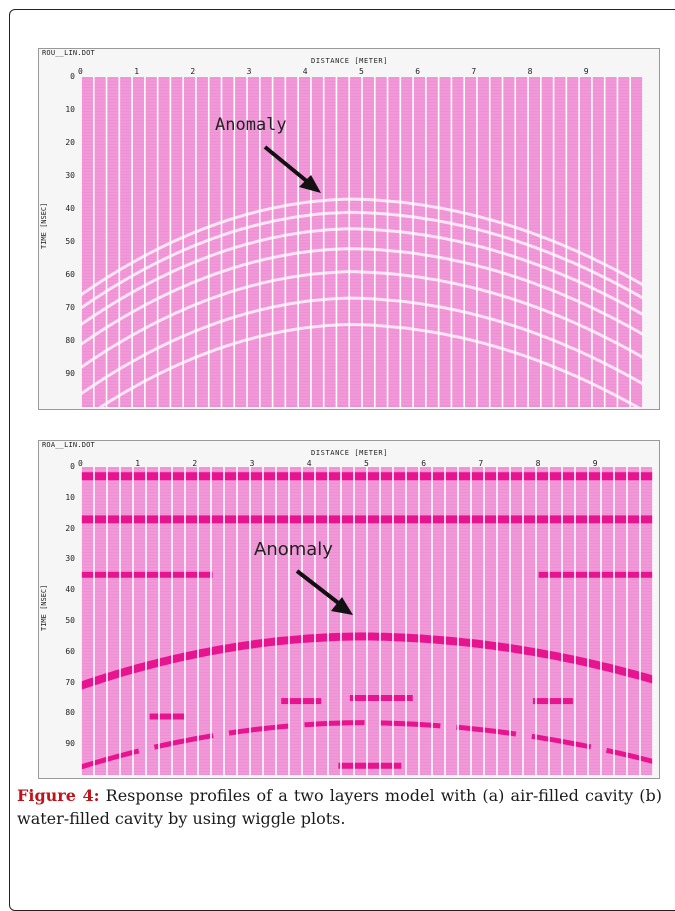  Describe the element at coordinates (68, 53) in the screenshot. I see `panel-title: ROU__LIN.DOT` at that location.